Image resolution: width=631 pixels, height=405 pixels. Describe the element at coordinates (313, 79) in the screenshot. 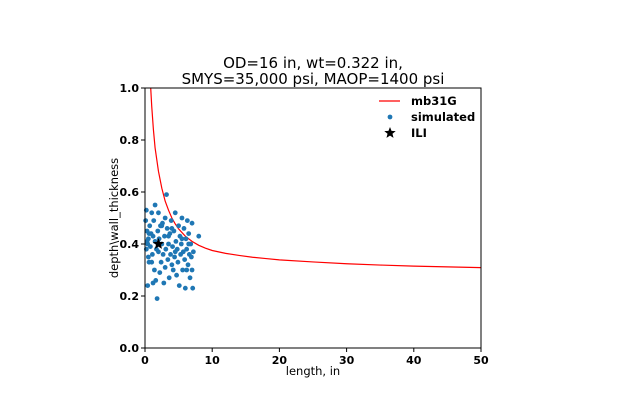

I see `chart-title-line-2: SMYS=35,000 psi, MAOP=1400 psi` at that location.